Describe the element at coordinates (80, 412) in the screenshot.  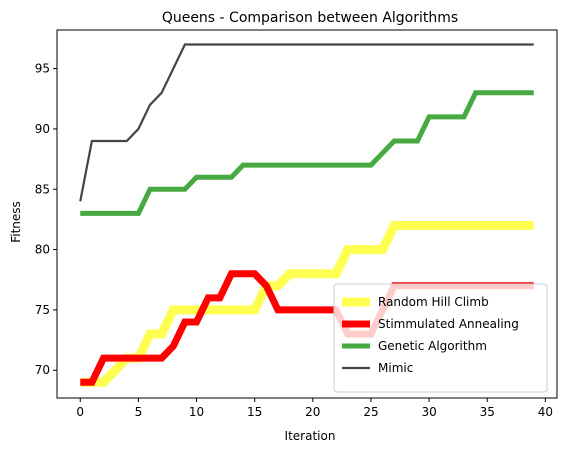
I see `x-tick-label: 0` at that location.